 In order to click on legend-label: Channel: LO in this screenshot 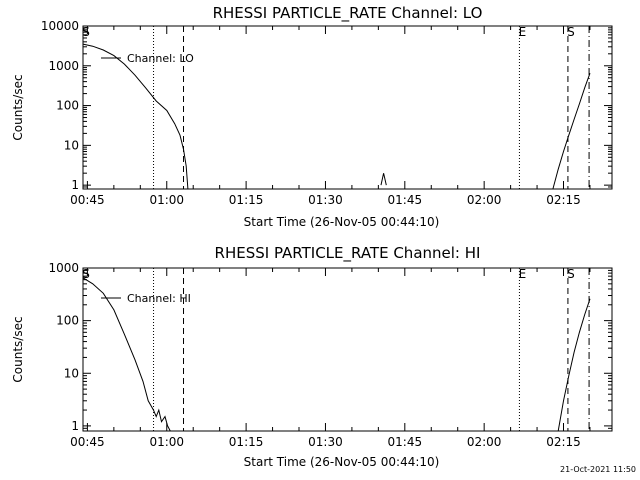, I will do `click(160, 58)`.